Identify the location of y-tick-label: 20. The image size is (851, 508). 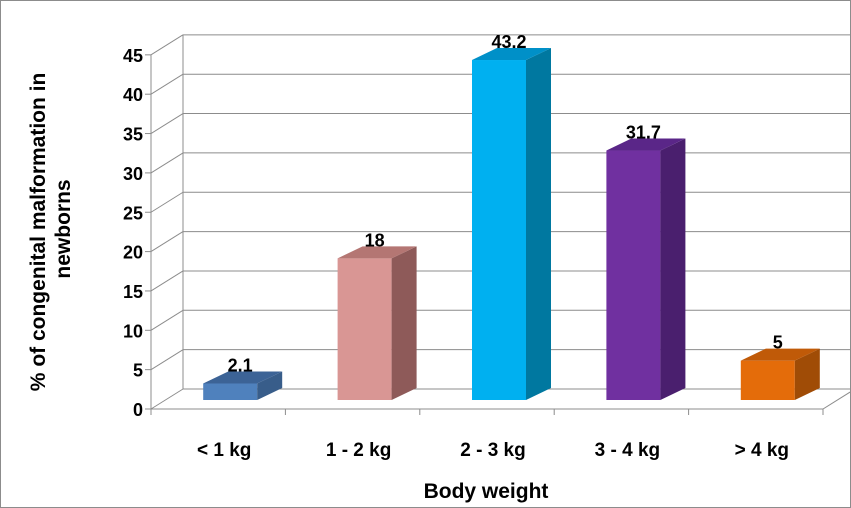
(133, 253).